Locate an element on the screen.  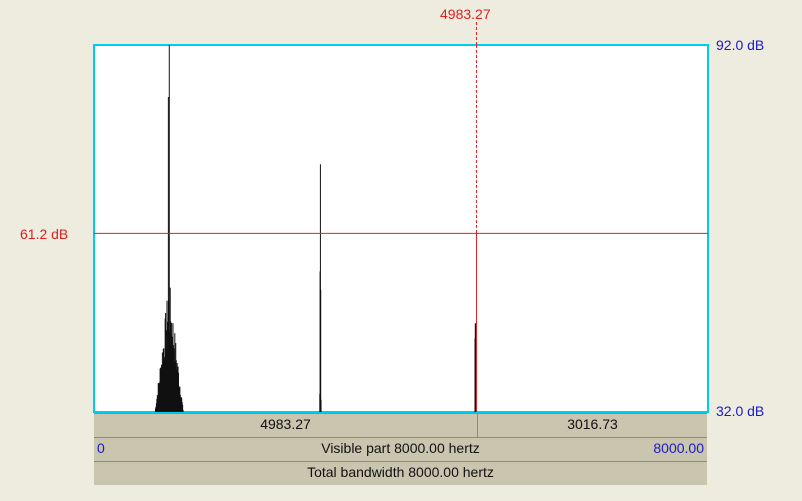
top-db-label: 92.0 dB is located at coordinates (740, 45).